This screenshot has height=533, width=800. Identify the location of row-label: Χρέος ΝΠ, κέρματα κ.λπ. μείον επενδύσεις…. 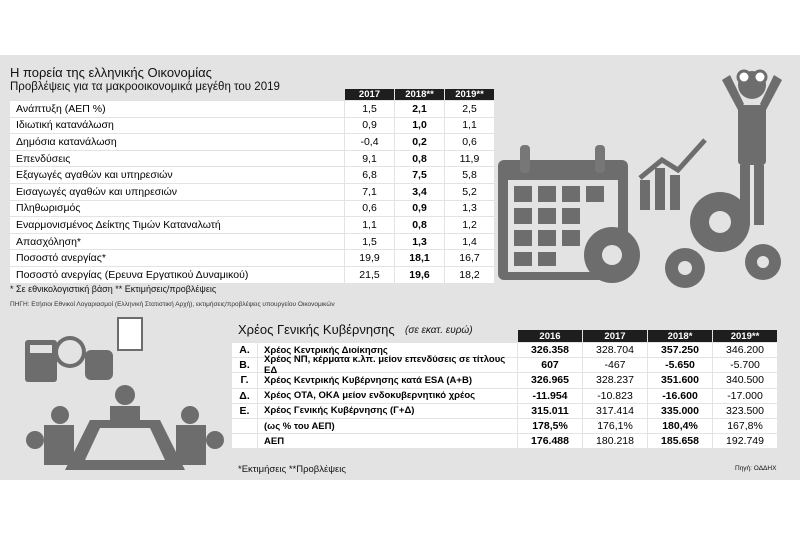
(387, 365).